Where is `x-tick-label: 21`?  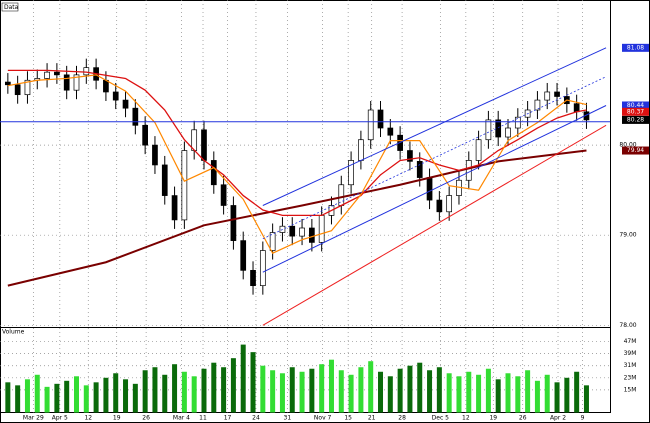
x-tick-label: 21 is located at coordinates (372, 418).